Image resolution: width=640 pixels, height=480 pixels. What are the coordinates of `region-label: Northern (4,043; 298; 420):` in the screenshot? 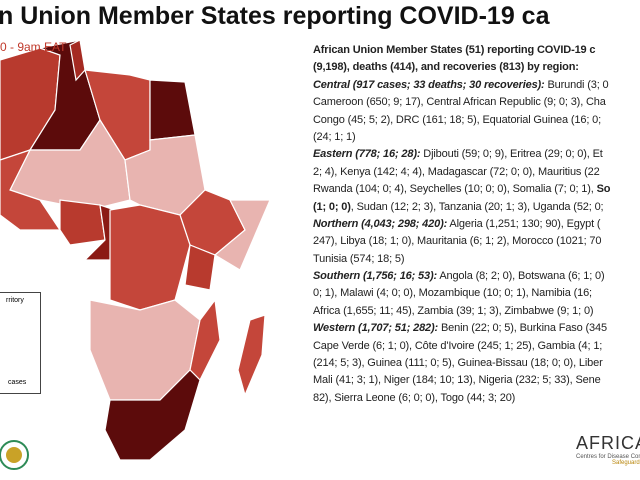 It's located at (380, 223).